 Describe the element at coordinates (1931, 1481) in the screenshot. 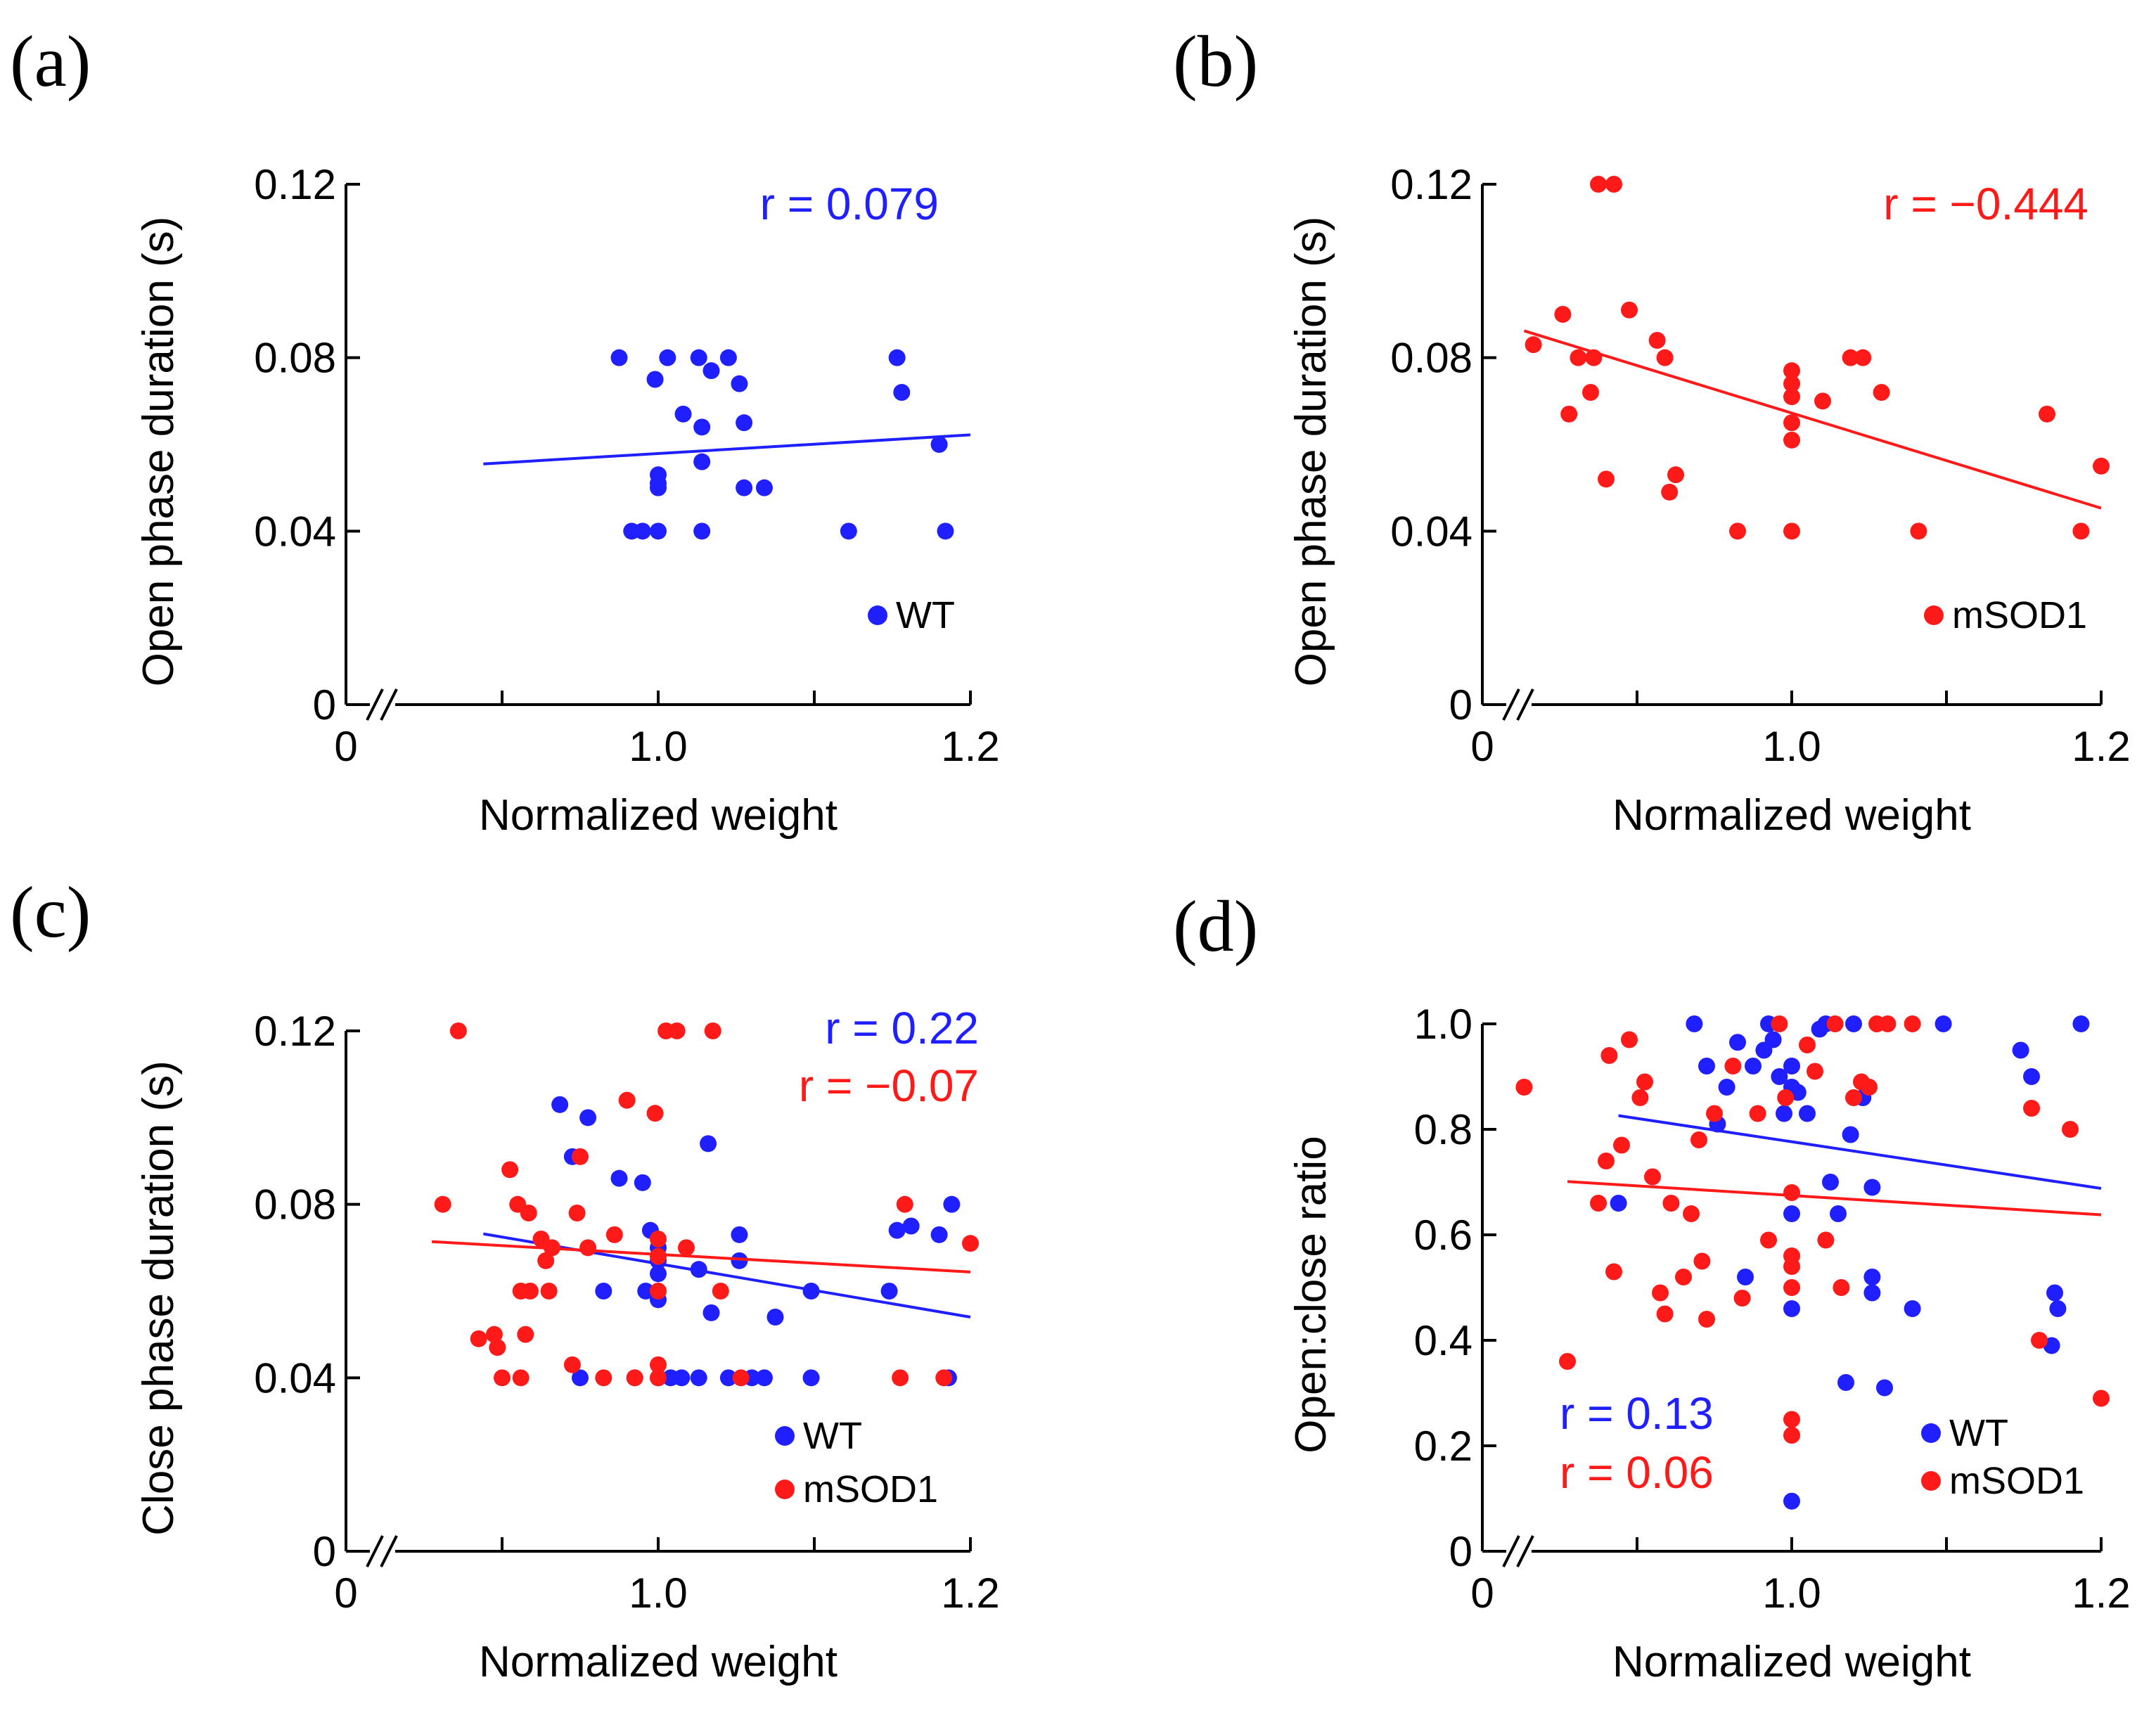

I see `legend-marker-msod1` at that location.